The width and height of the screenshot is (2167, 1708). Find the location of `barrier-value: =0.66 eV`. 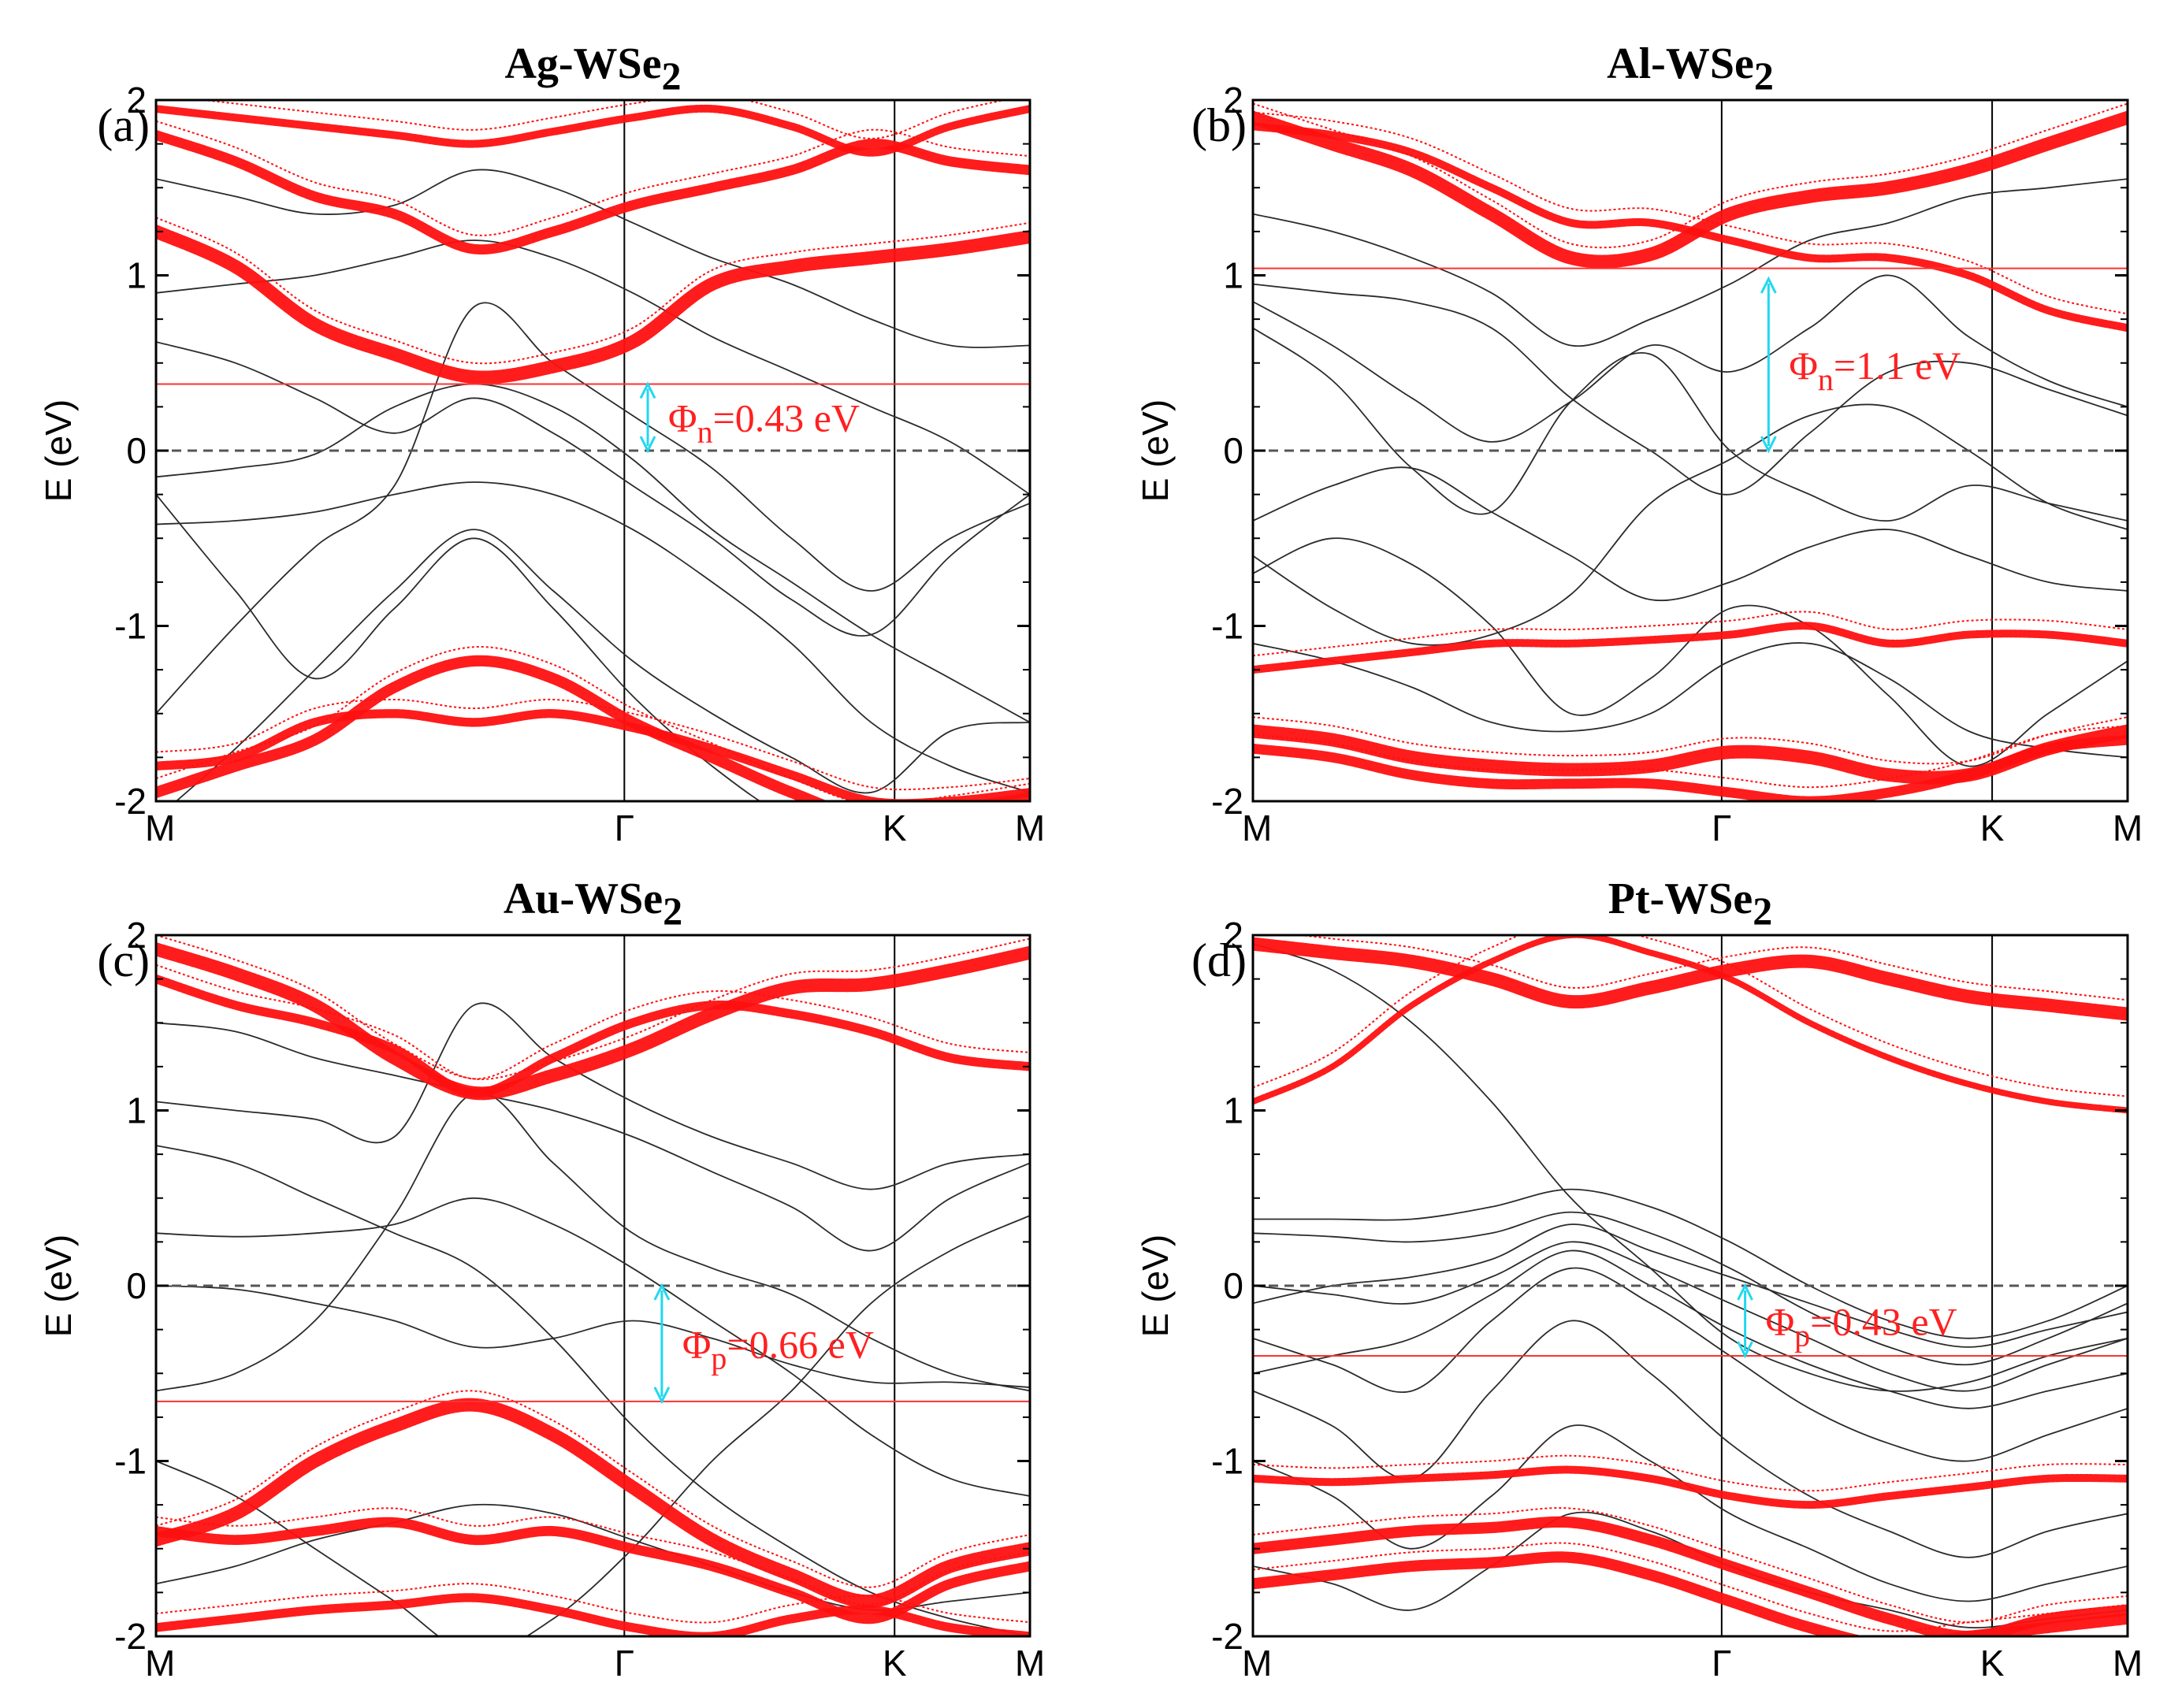

barrier-value: =0.66 eV is located at coordinates (800, 1344).